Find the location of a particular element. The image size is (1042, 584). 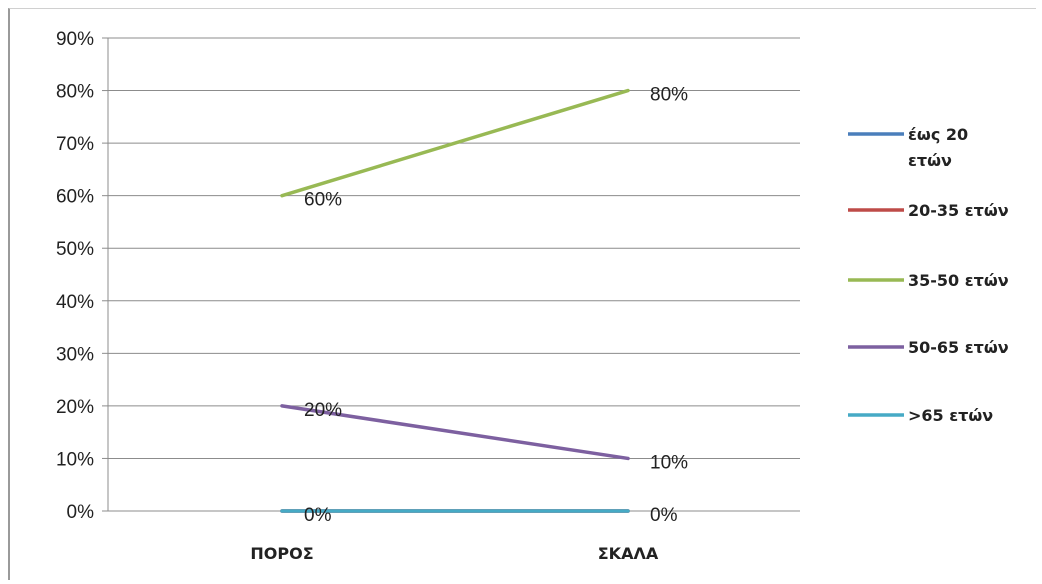

y-tick-label: 50% is located at coordinates (75, 249).